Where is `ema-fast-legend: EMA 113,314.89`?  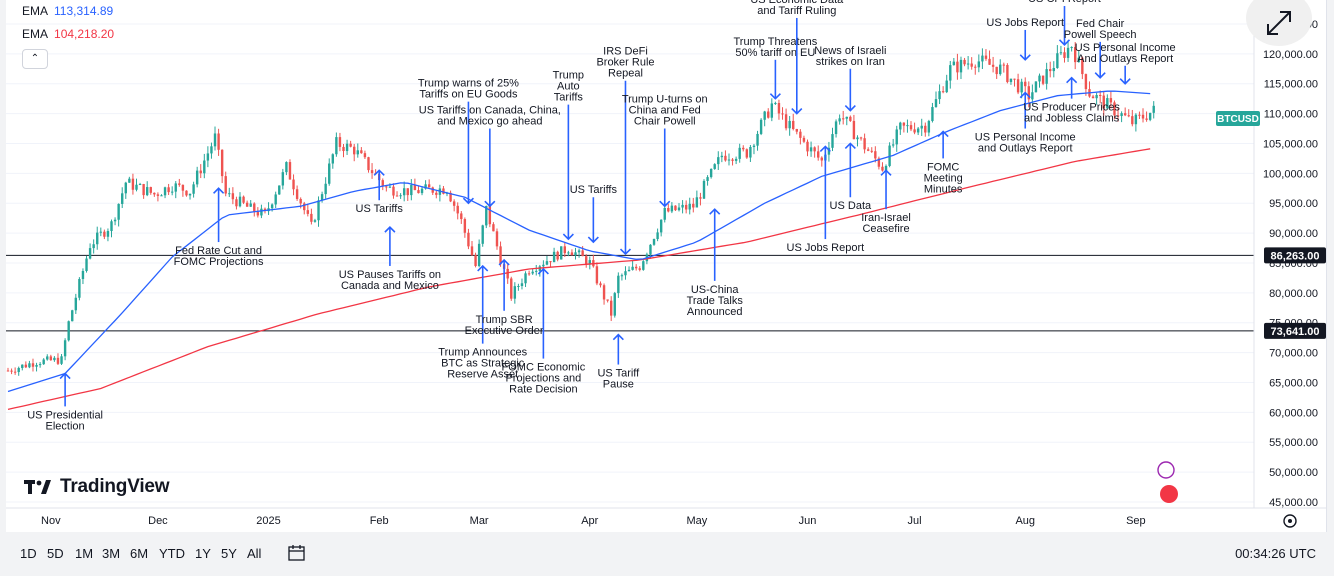 ema-fast-legend: EMA 113,314.89 is located at coordinates (67, 11).